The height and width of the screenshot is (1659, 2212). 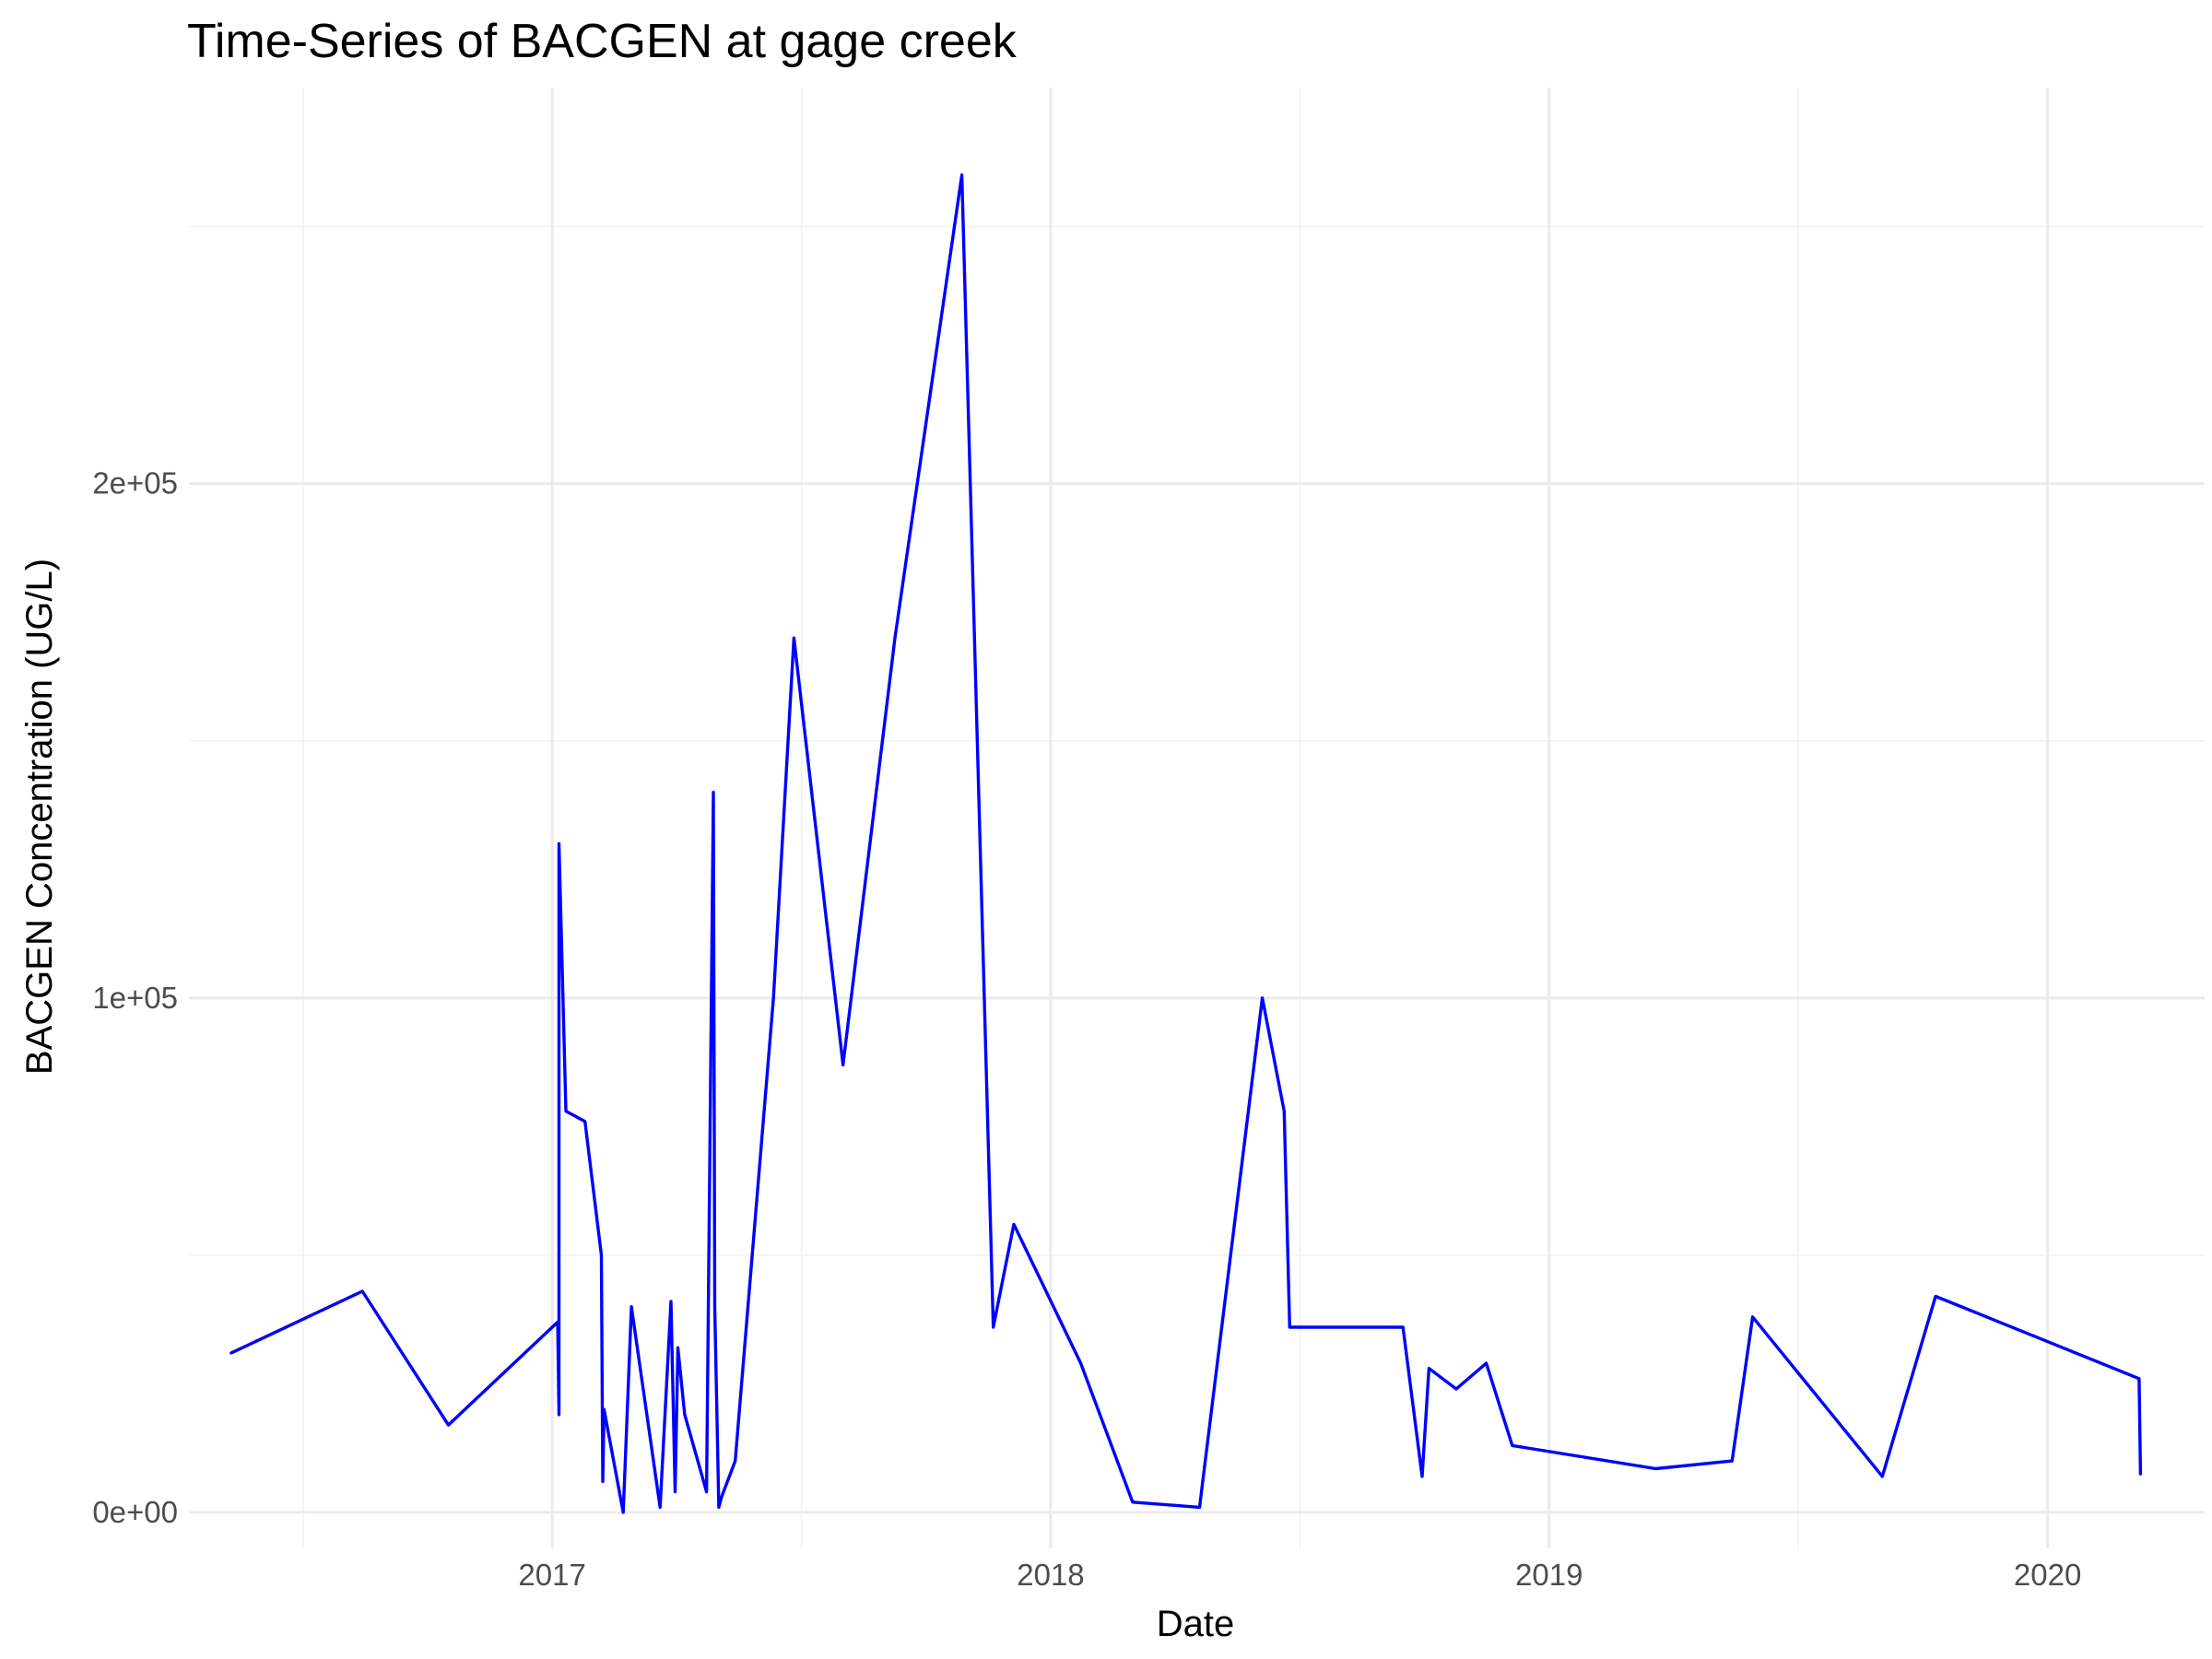 I want to click on y-tick-labels: 0e+00 1e+05 2e+05, so click(x=135, y=997).